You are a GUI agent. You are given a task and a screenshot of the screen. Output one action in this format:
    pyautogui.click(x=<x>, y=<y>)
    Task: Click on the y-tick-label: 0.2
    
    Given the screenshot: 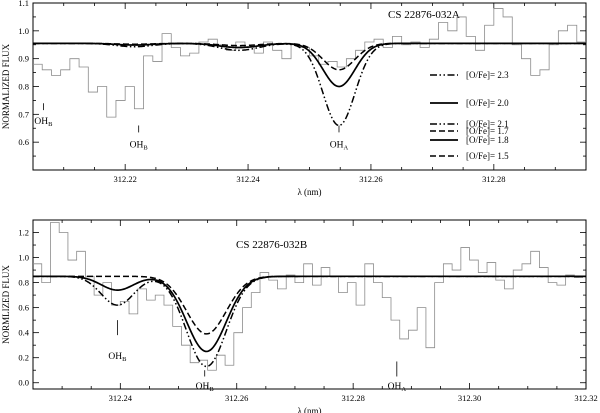 What is the action you would take?
    pyautogui.click(x=23, y=358)
    